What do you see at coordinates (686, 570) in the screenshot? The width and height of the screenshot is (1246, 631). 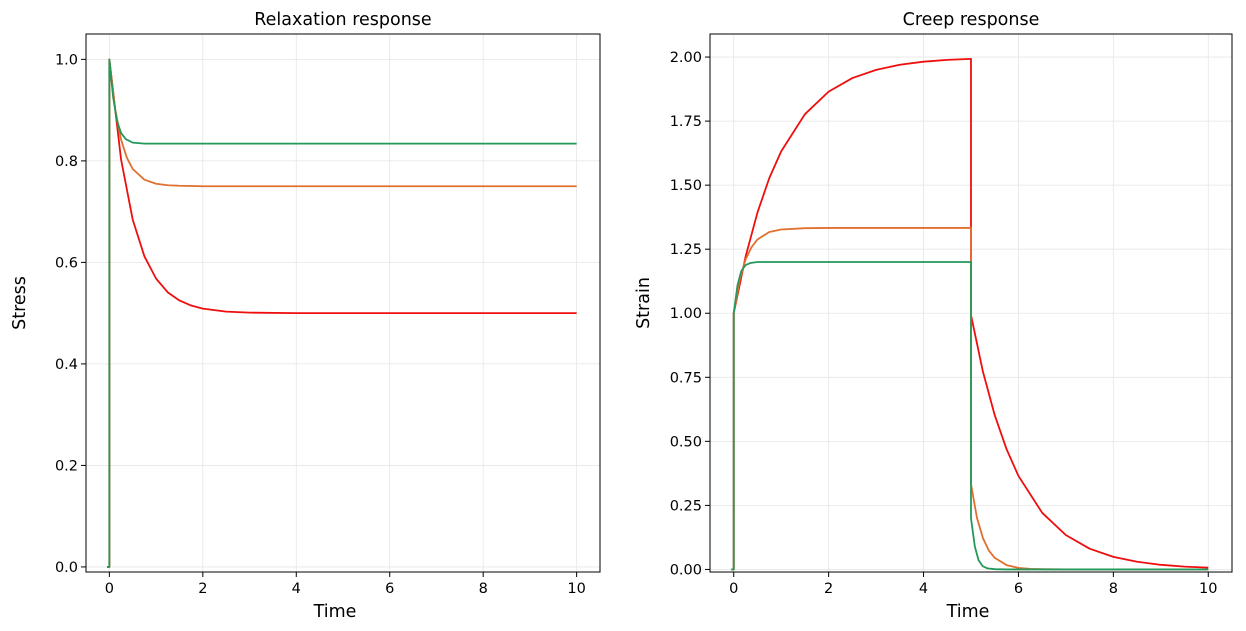 I see `y-tick-label: 0.00` at bounding box center [686, 570].